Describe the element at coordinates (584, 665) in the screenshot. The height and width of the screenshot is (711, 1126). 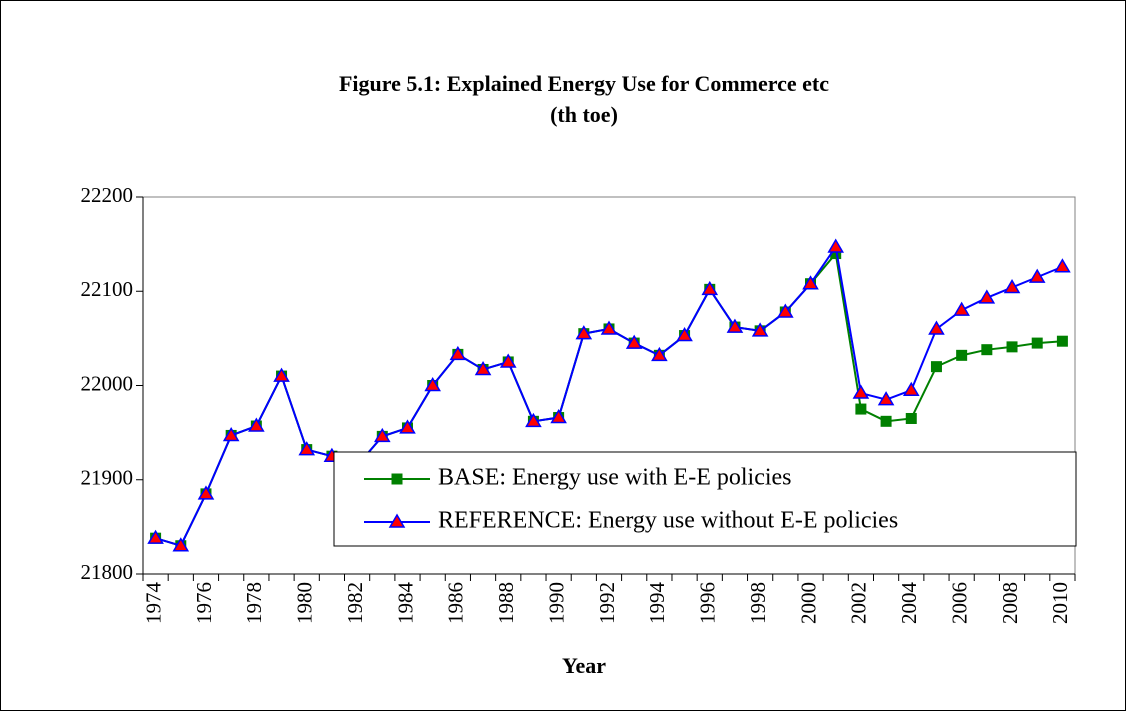
I see `x-axis-label: Year` at that location.